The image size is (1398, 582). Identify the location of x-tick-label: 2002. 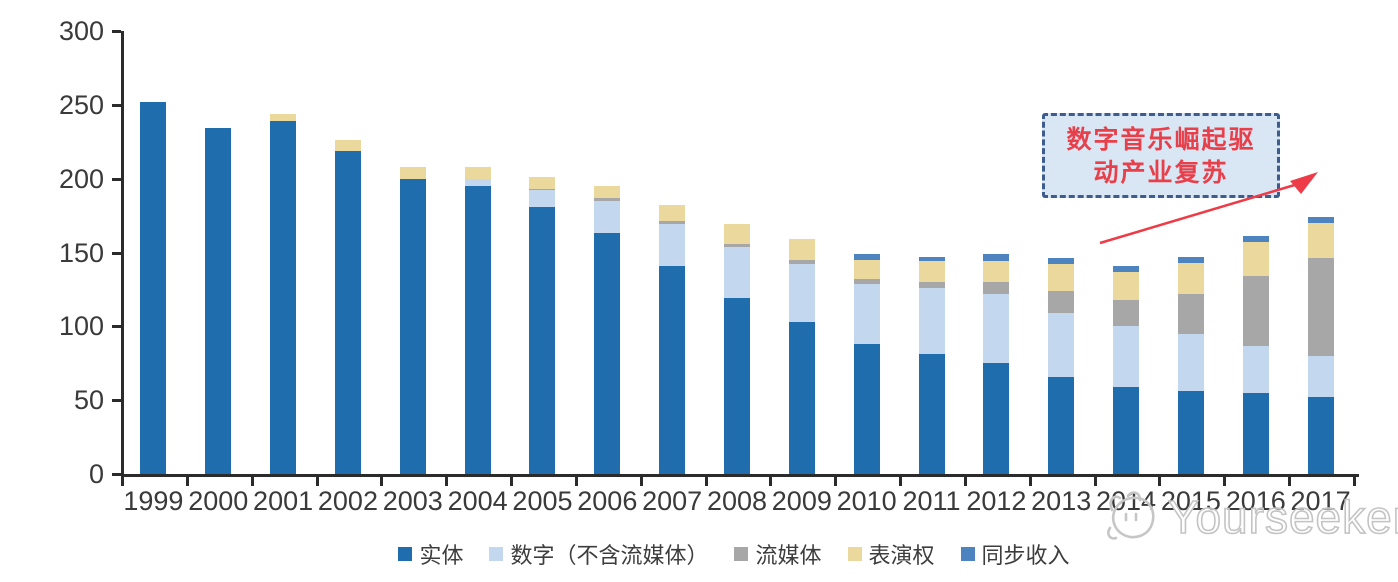
(347, 501).